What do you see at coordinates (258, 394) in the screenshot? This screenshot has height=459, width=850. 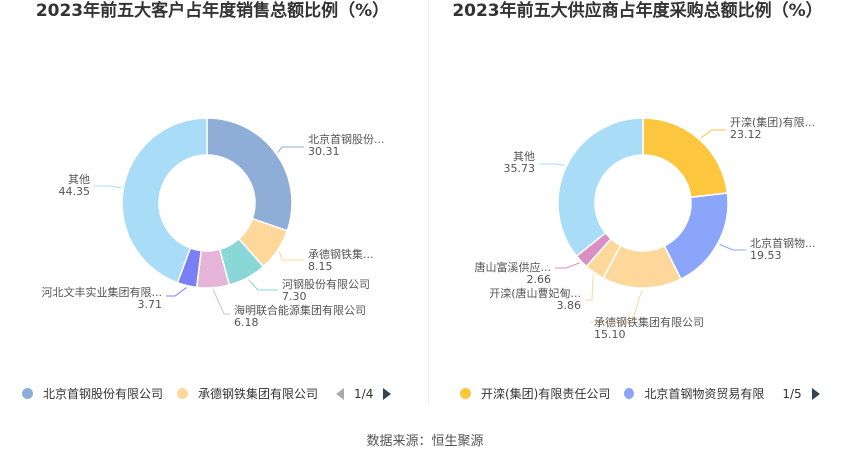 I see `legend-label: 承德钢铁集团有限公司` at bounding box center [258, 394].